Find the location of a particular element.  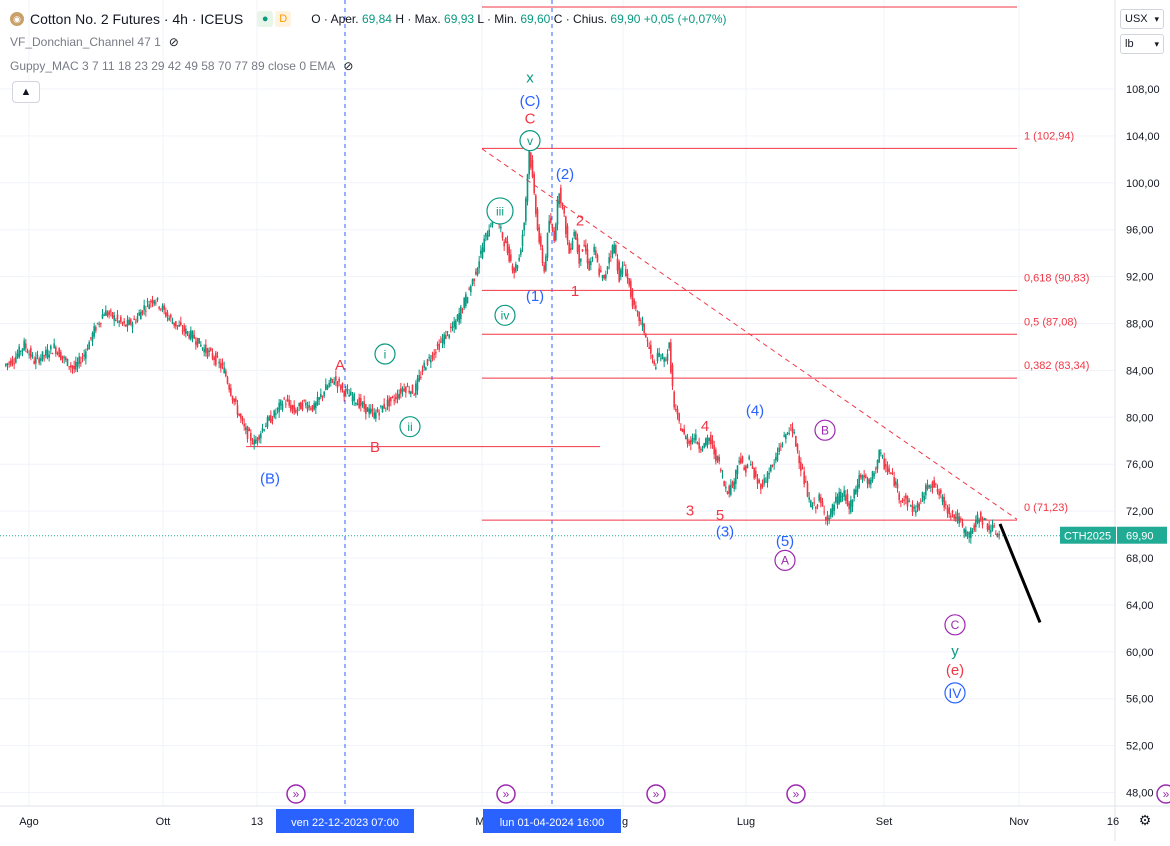

time-axis-tick: Lug is located at coordinates (746, 822).